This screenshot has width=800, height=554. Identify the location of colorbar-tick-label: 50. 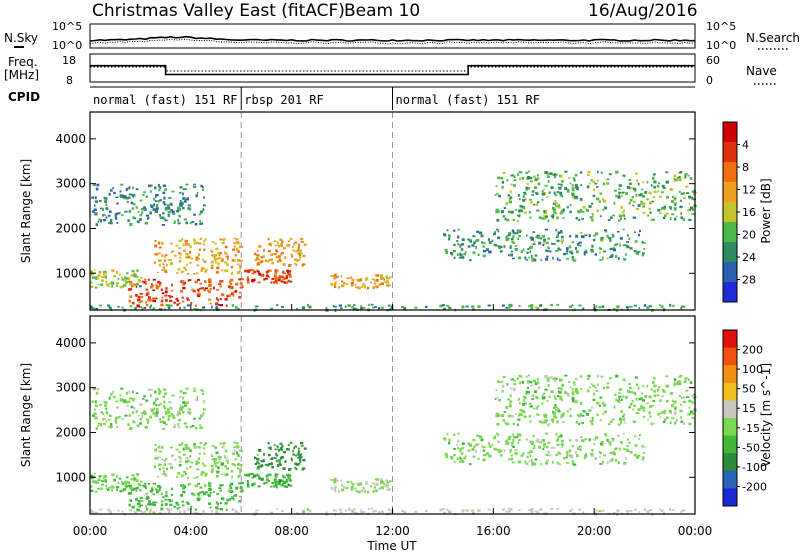
(749, 389).